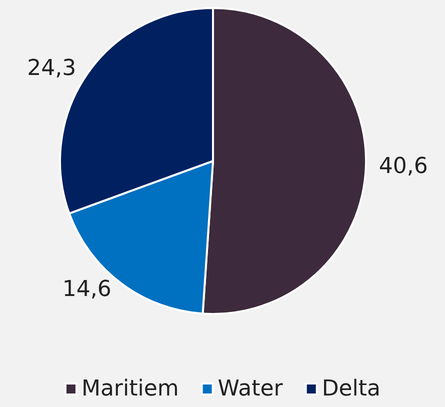 The height and width of the screenshot is (407, 445). I want to click on data-label: 14,6, so click(87, 289).